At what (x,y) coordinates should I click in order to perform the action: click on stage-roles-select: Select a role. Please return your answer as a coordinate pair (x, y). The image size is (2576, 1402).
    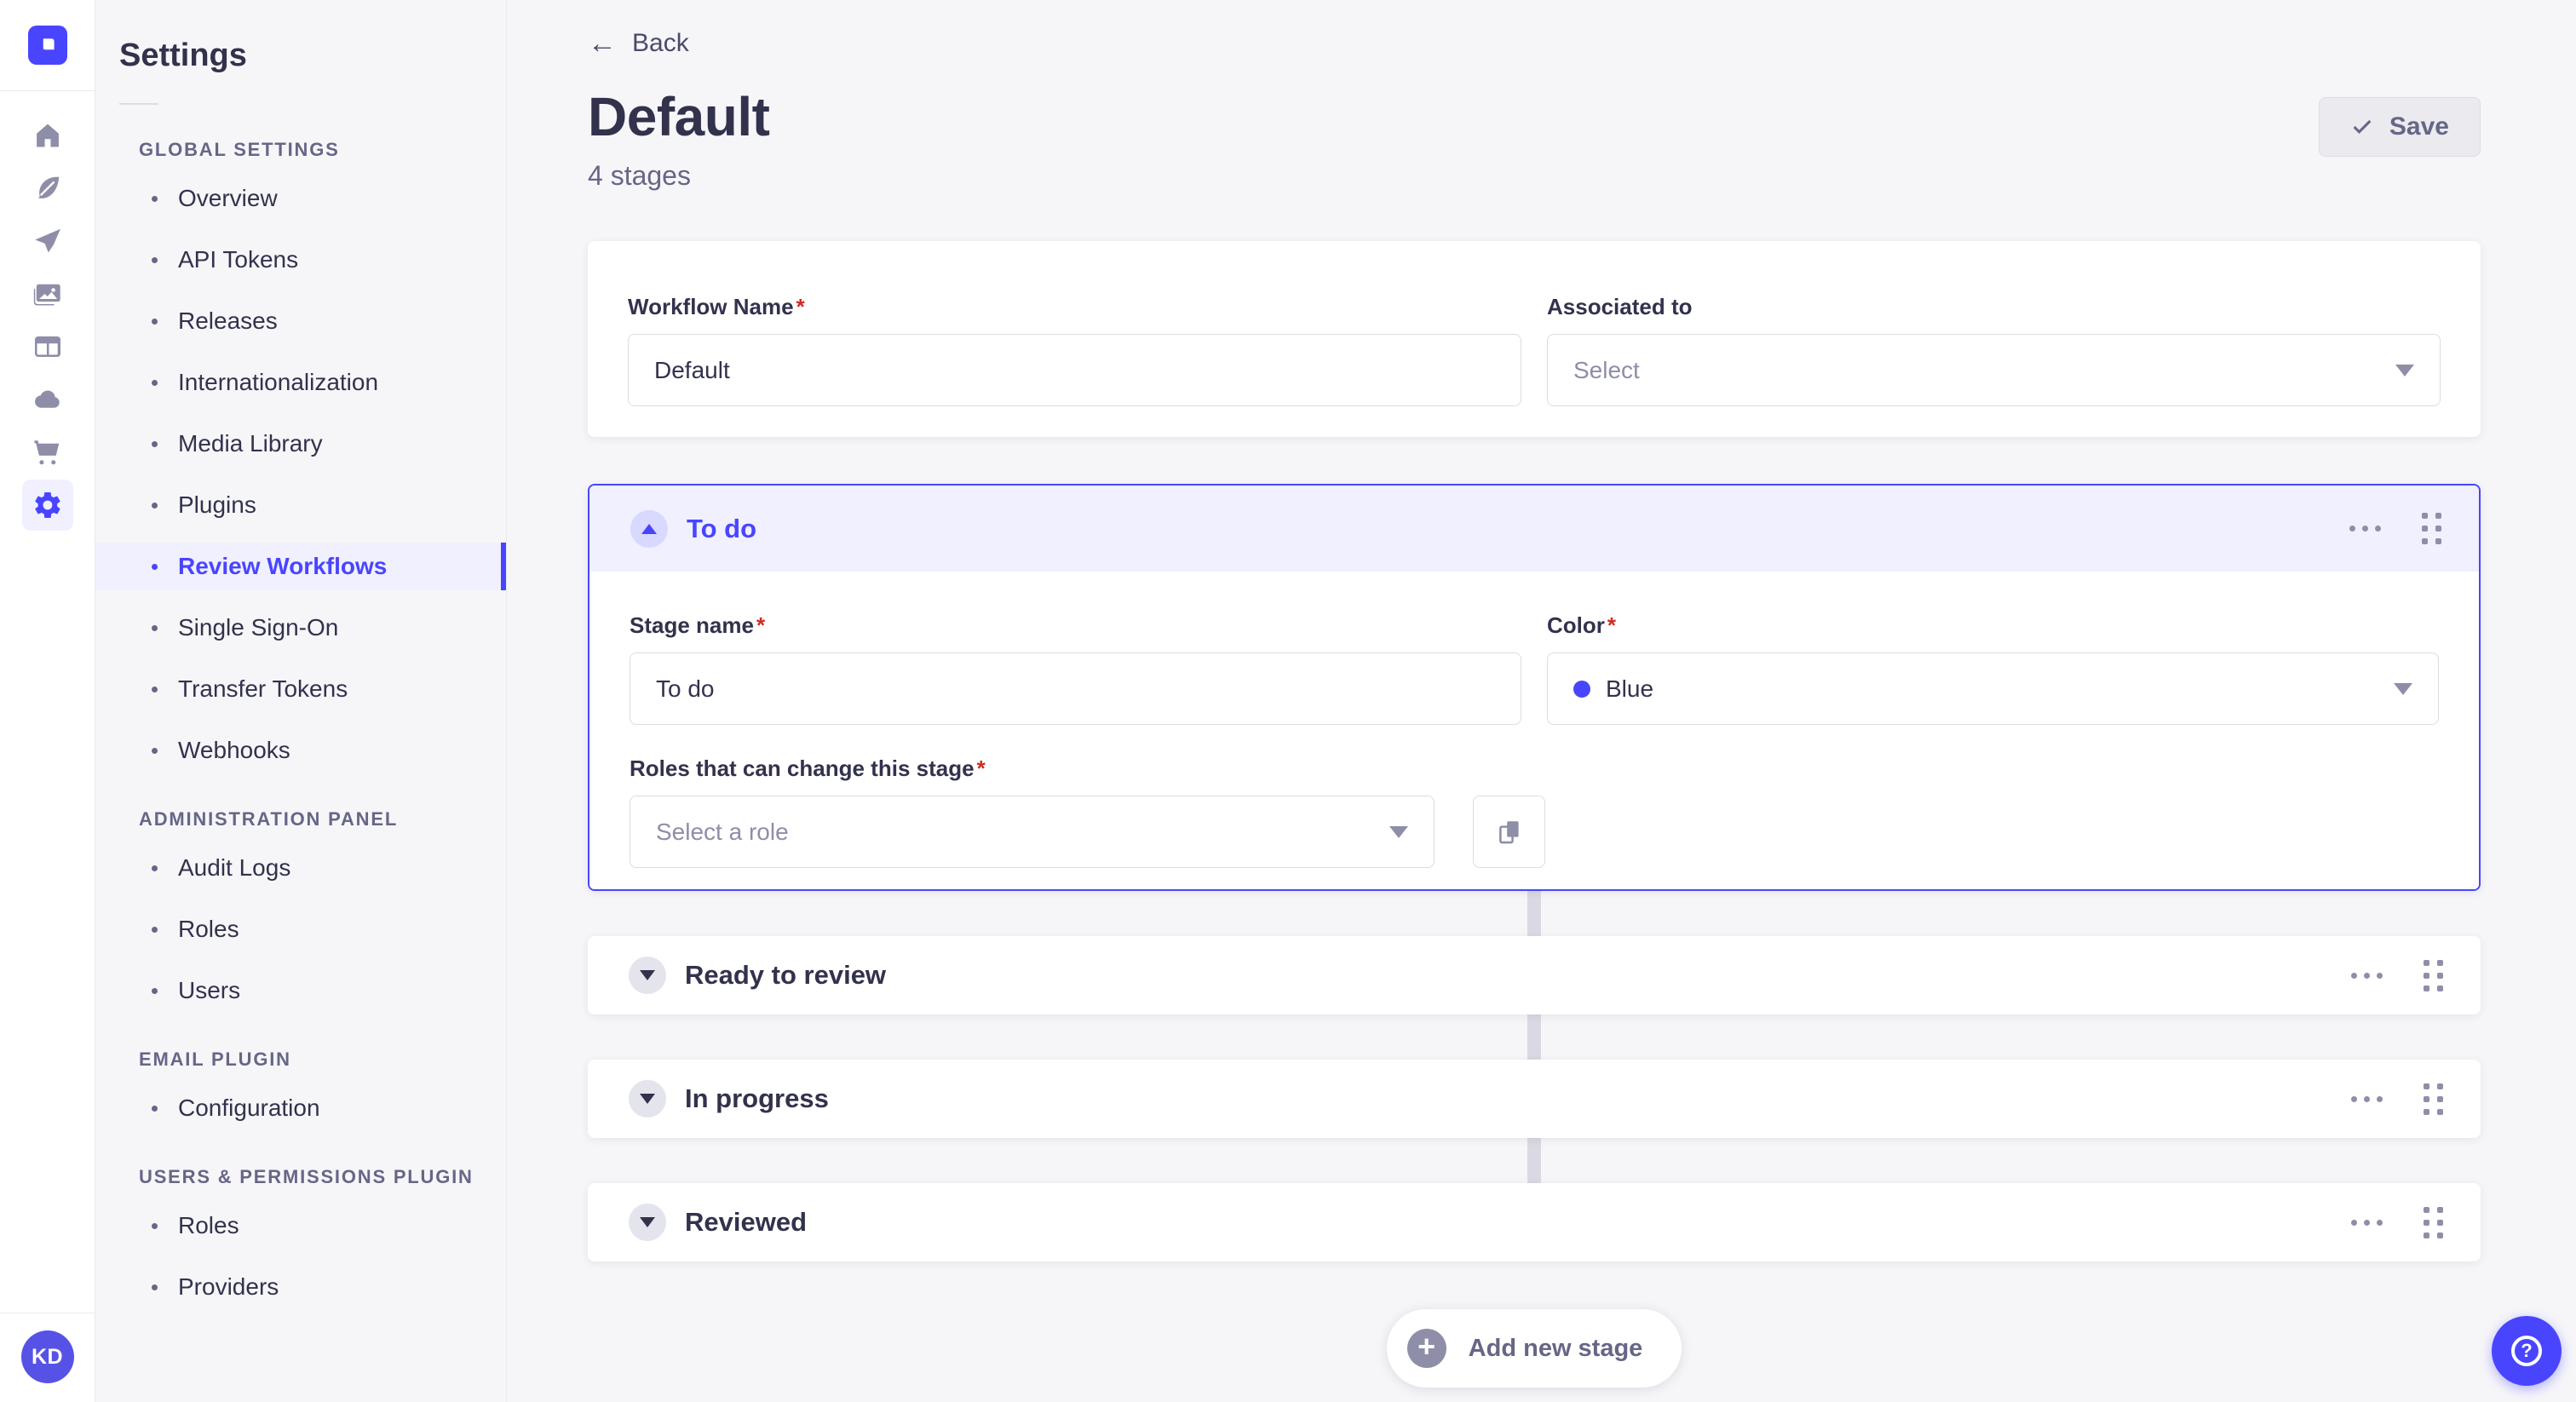
    Looking at the image, I should click on (1033, 832).